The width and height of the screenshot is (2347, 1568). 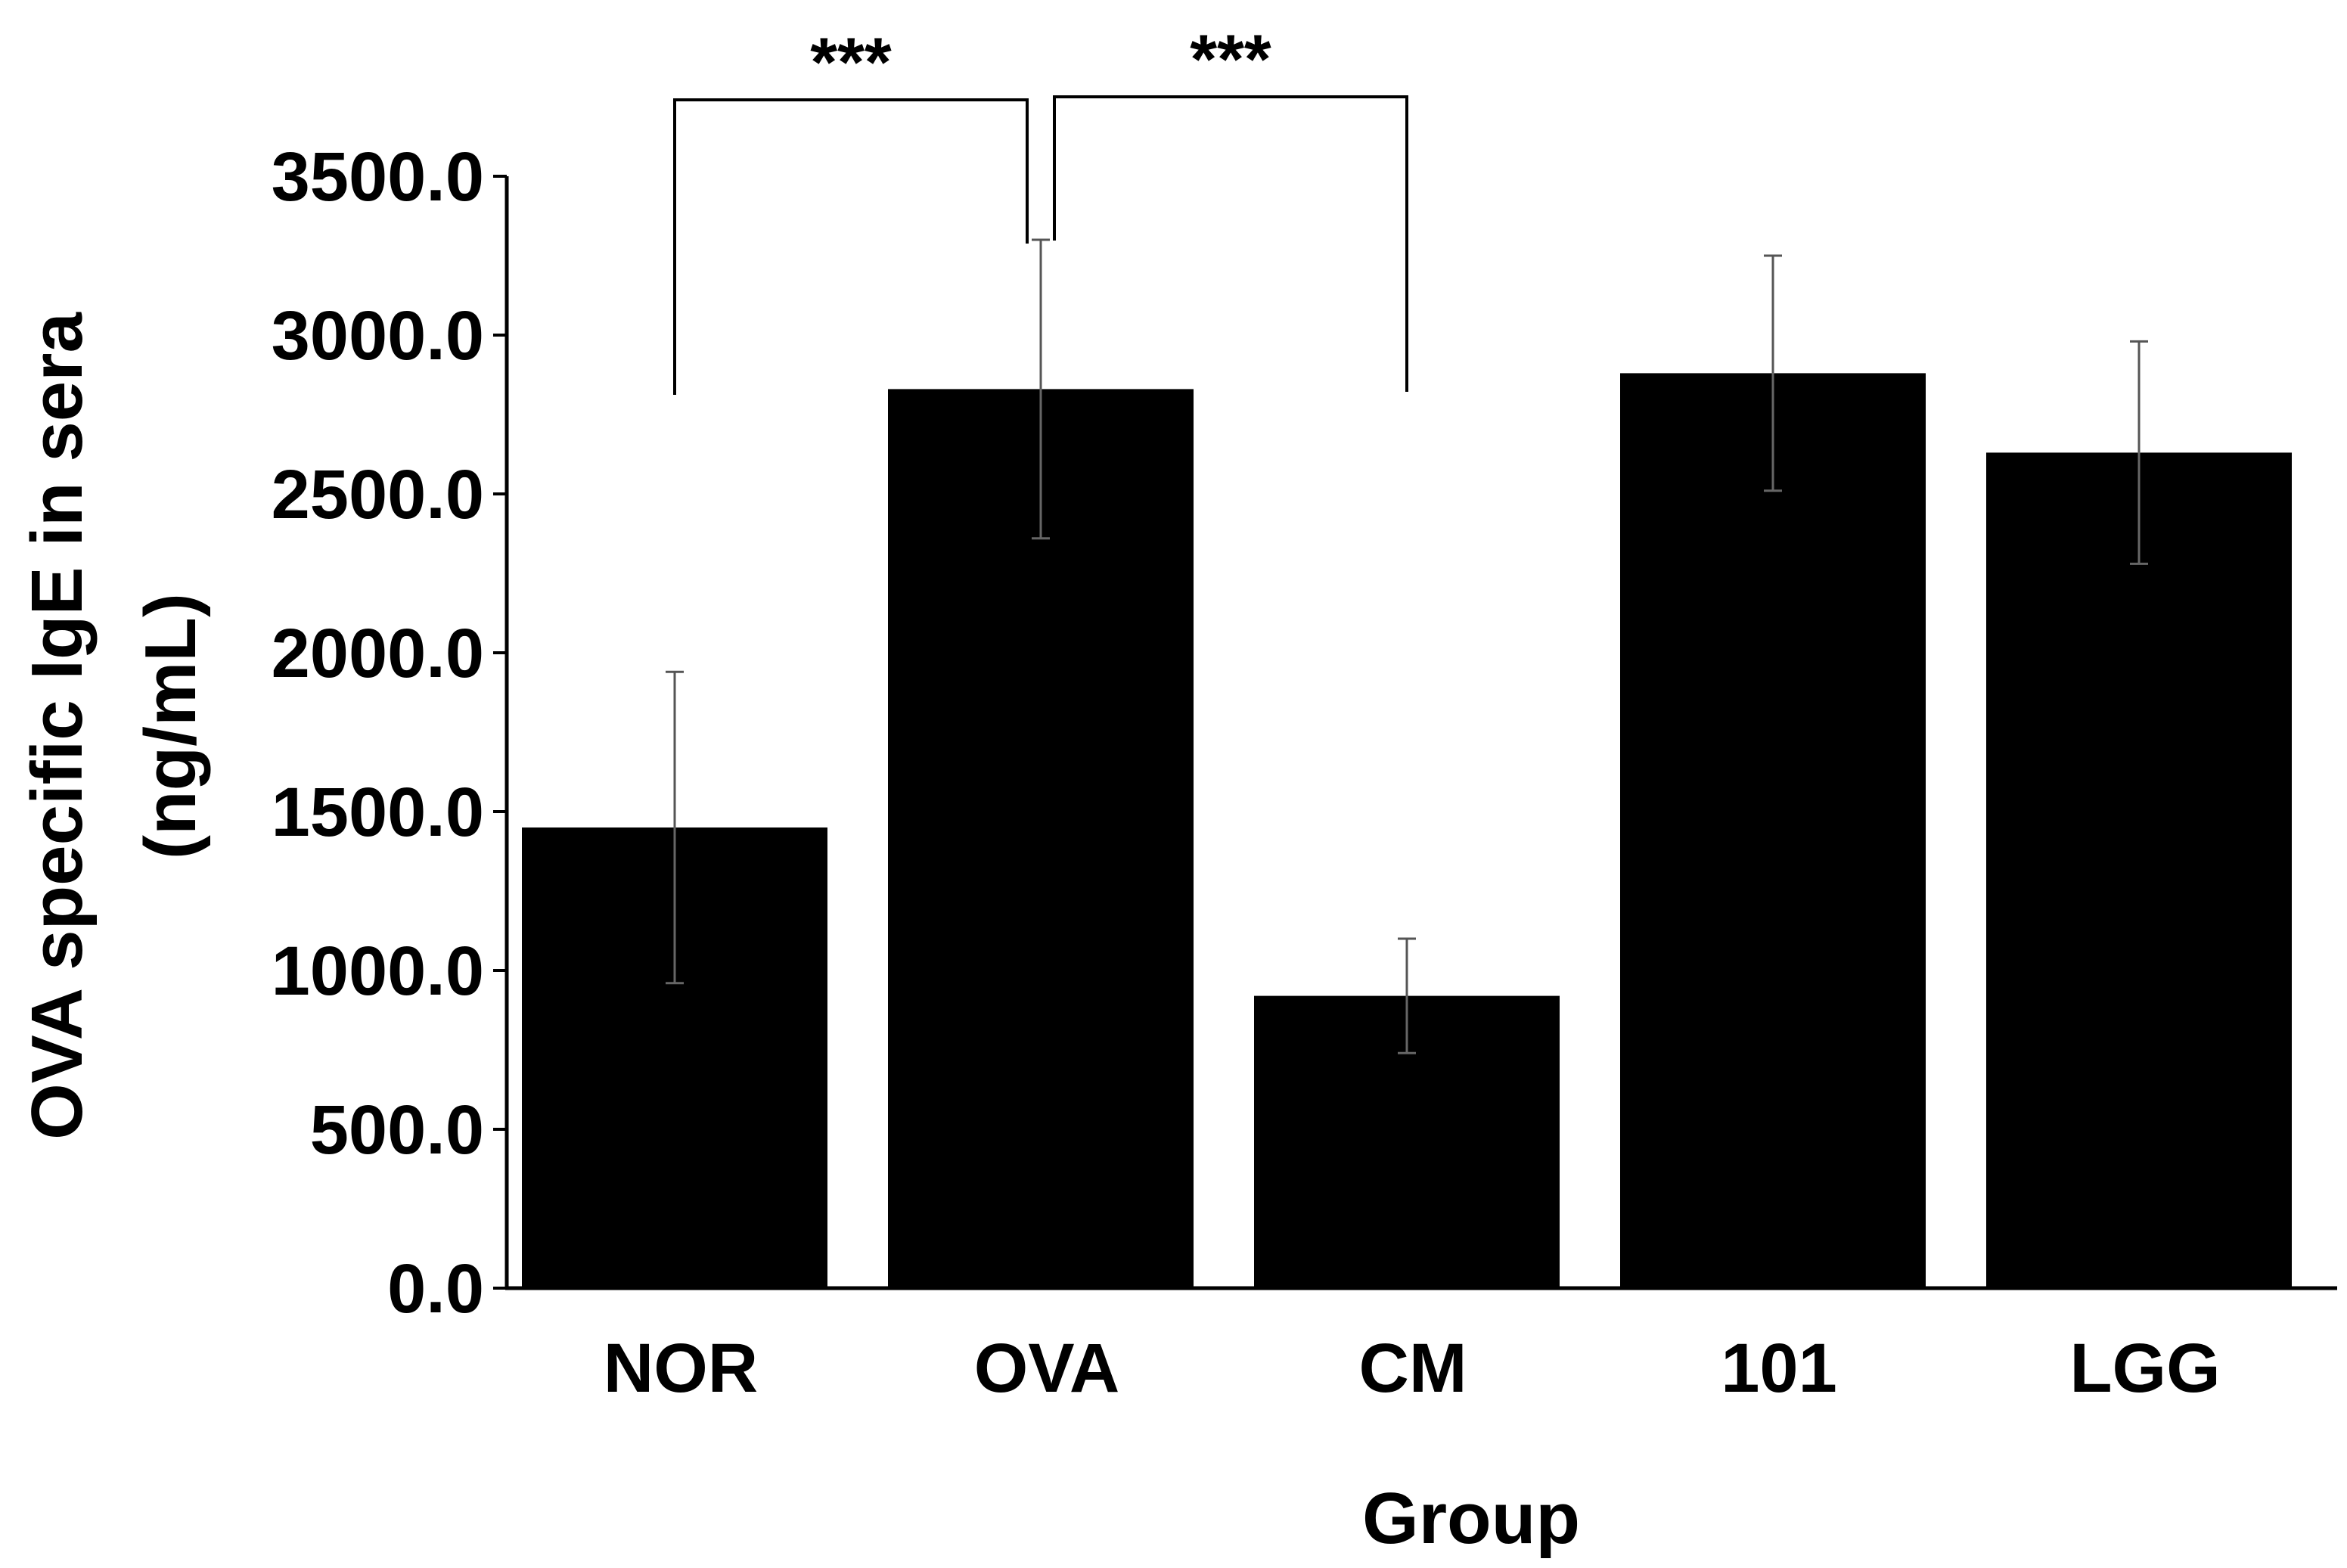 I want to click on y-axis-title-line2: (ng/mL), so click(x=170, y=726).